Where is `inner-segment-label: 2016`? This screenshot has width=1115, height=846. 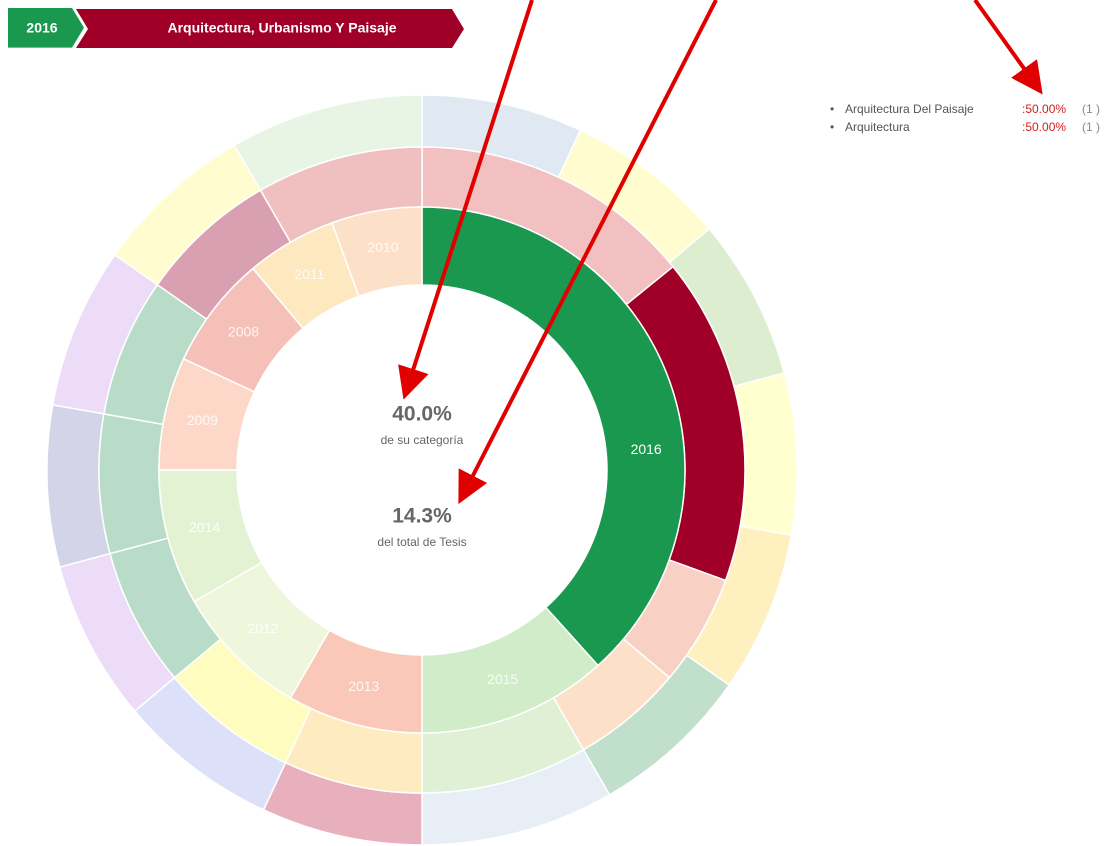
inner-segment-label: 2016 is located at coordinates (646, 449).